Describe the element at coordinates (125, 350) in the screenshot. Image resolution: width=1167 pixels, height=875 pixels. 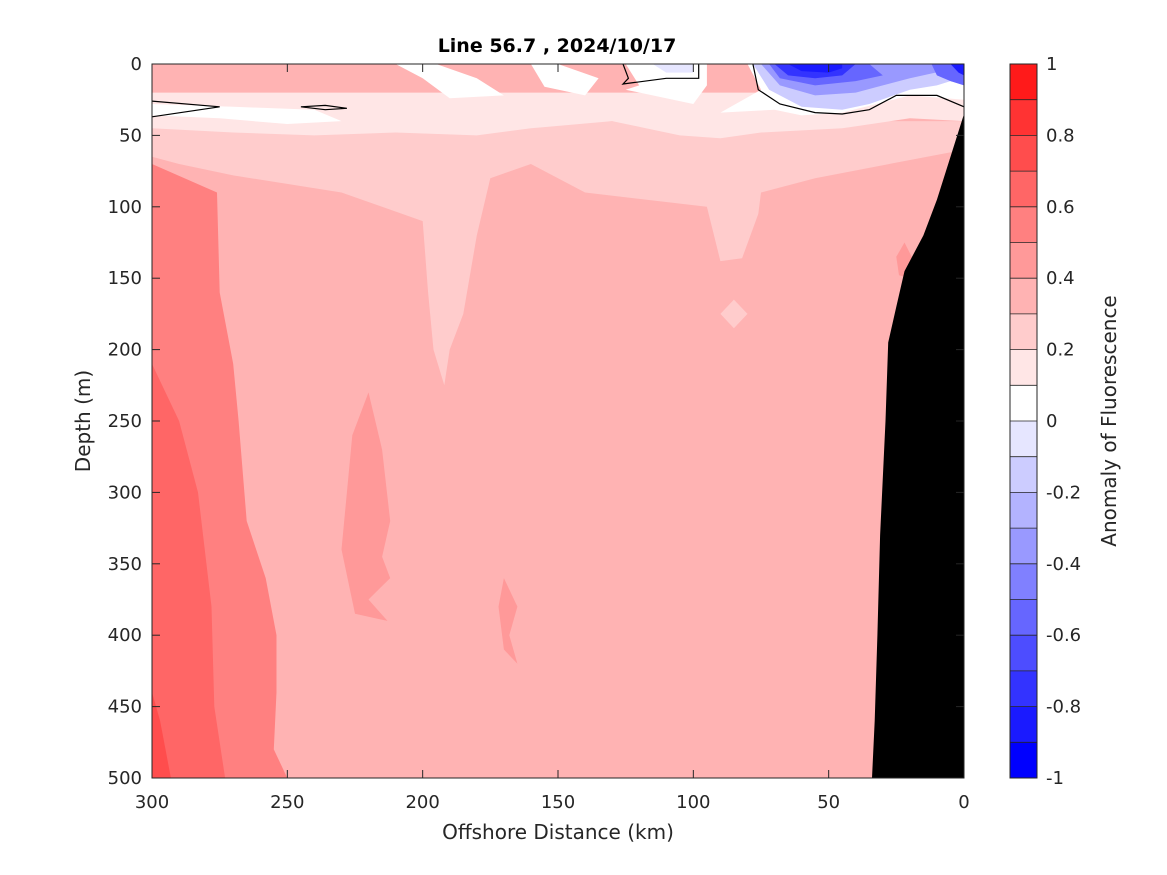
I see `y-tick-label-4: 200` at that location.